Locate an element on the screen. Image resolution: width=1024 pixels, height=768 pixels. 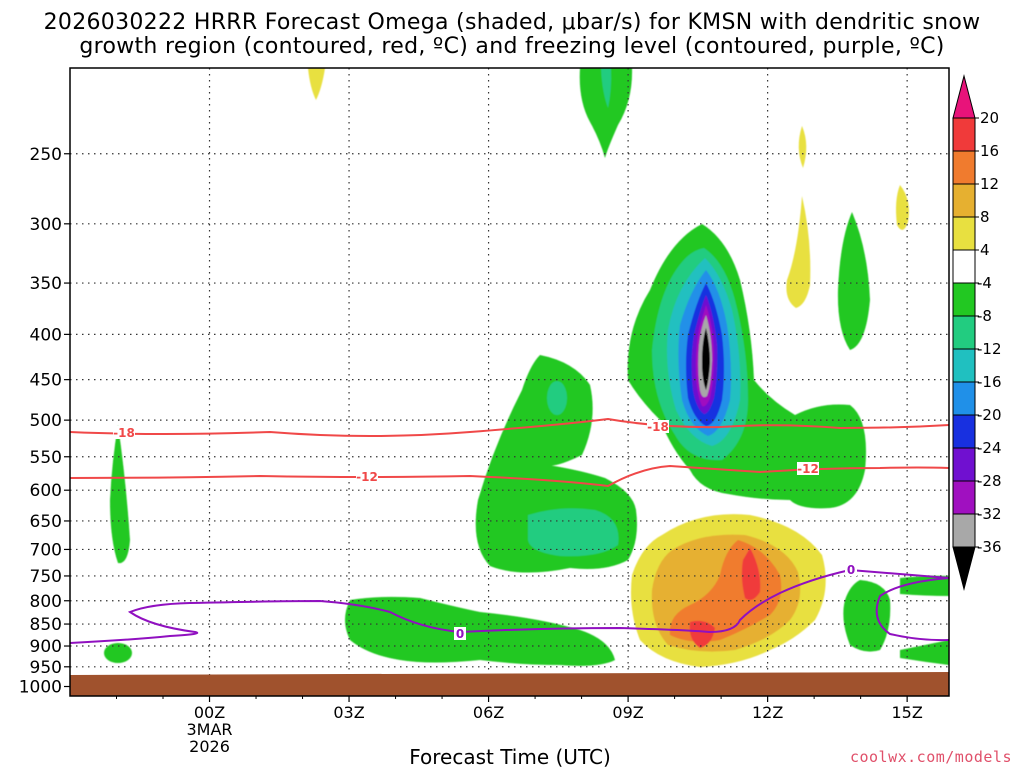
y-tick-label: 700 is located at coordinates (46, 550).